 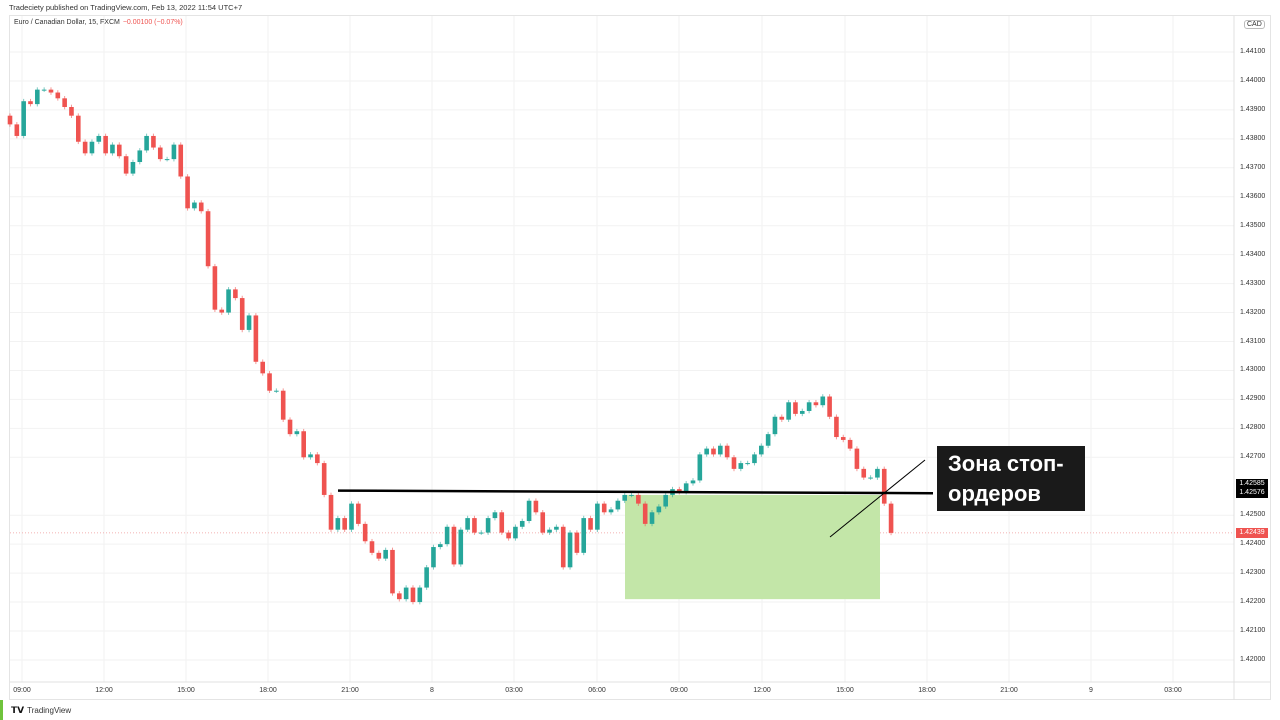 What do you see at coordinates (635, 492) in the screenshot?
I see `horizontal-level-line` at bounding box center [635, 492].